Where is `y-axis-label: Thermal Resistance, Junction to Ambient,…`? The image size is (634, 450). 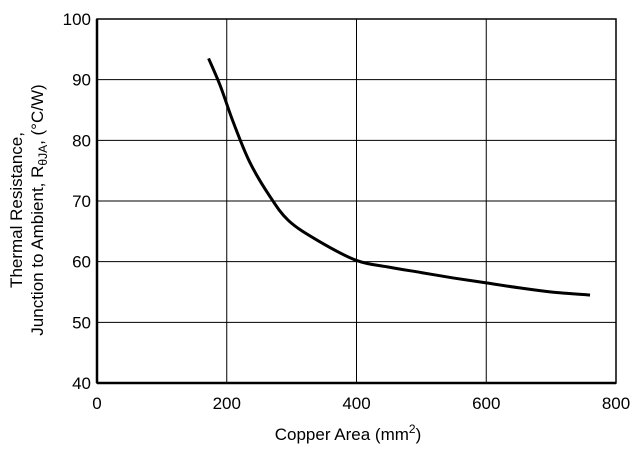
y-axis-label: Thermal Resistance, Junction to Ambient,… is located at coordinates (28, 209).